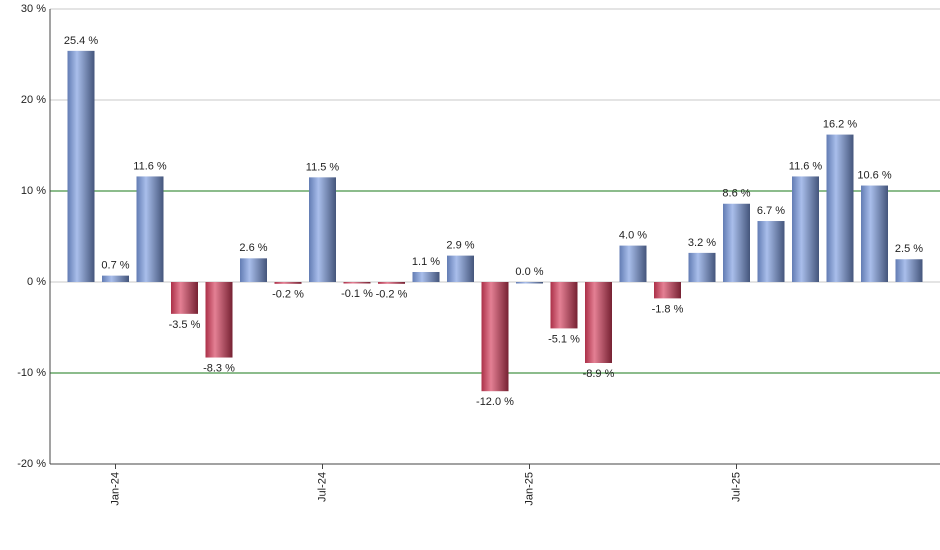 The width and height of the screenshot is (940, 550). What do you see at coordinates (495, 402) in the screenshot?
I see `value-label: -12.0 %` at bounding box center [495, 402].